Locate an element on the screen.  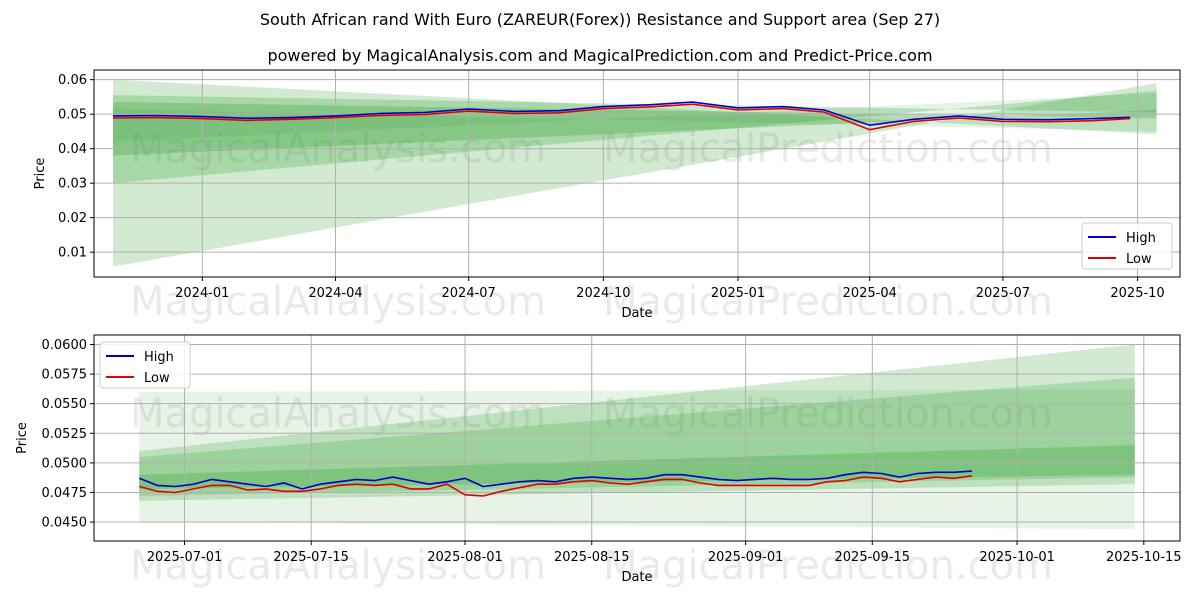
y-tick-label: 0.0600 is located at coordinates (65, 345).